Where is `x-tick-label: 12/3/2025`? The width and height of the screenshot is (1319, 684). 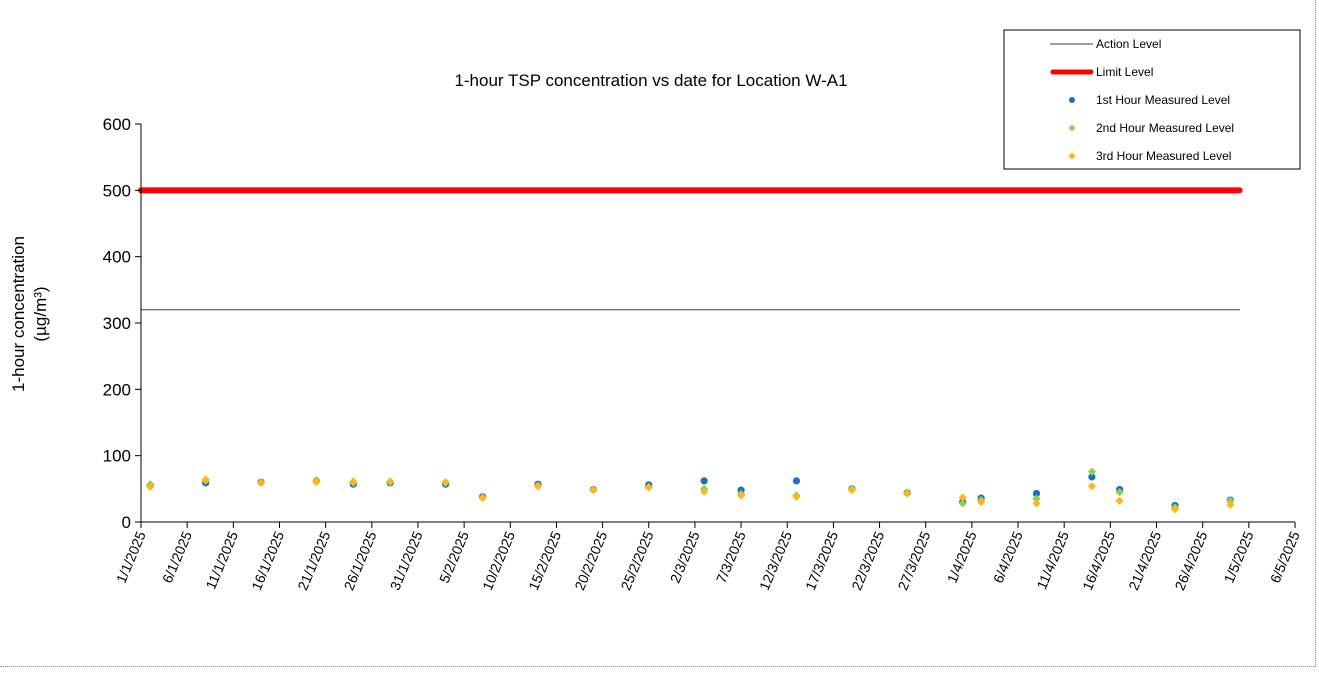 x-tick-label: 12/3/2025 is located at coordinates (775, 561).